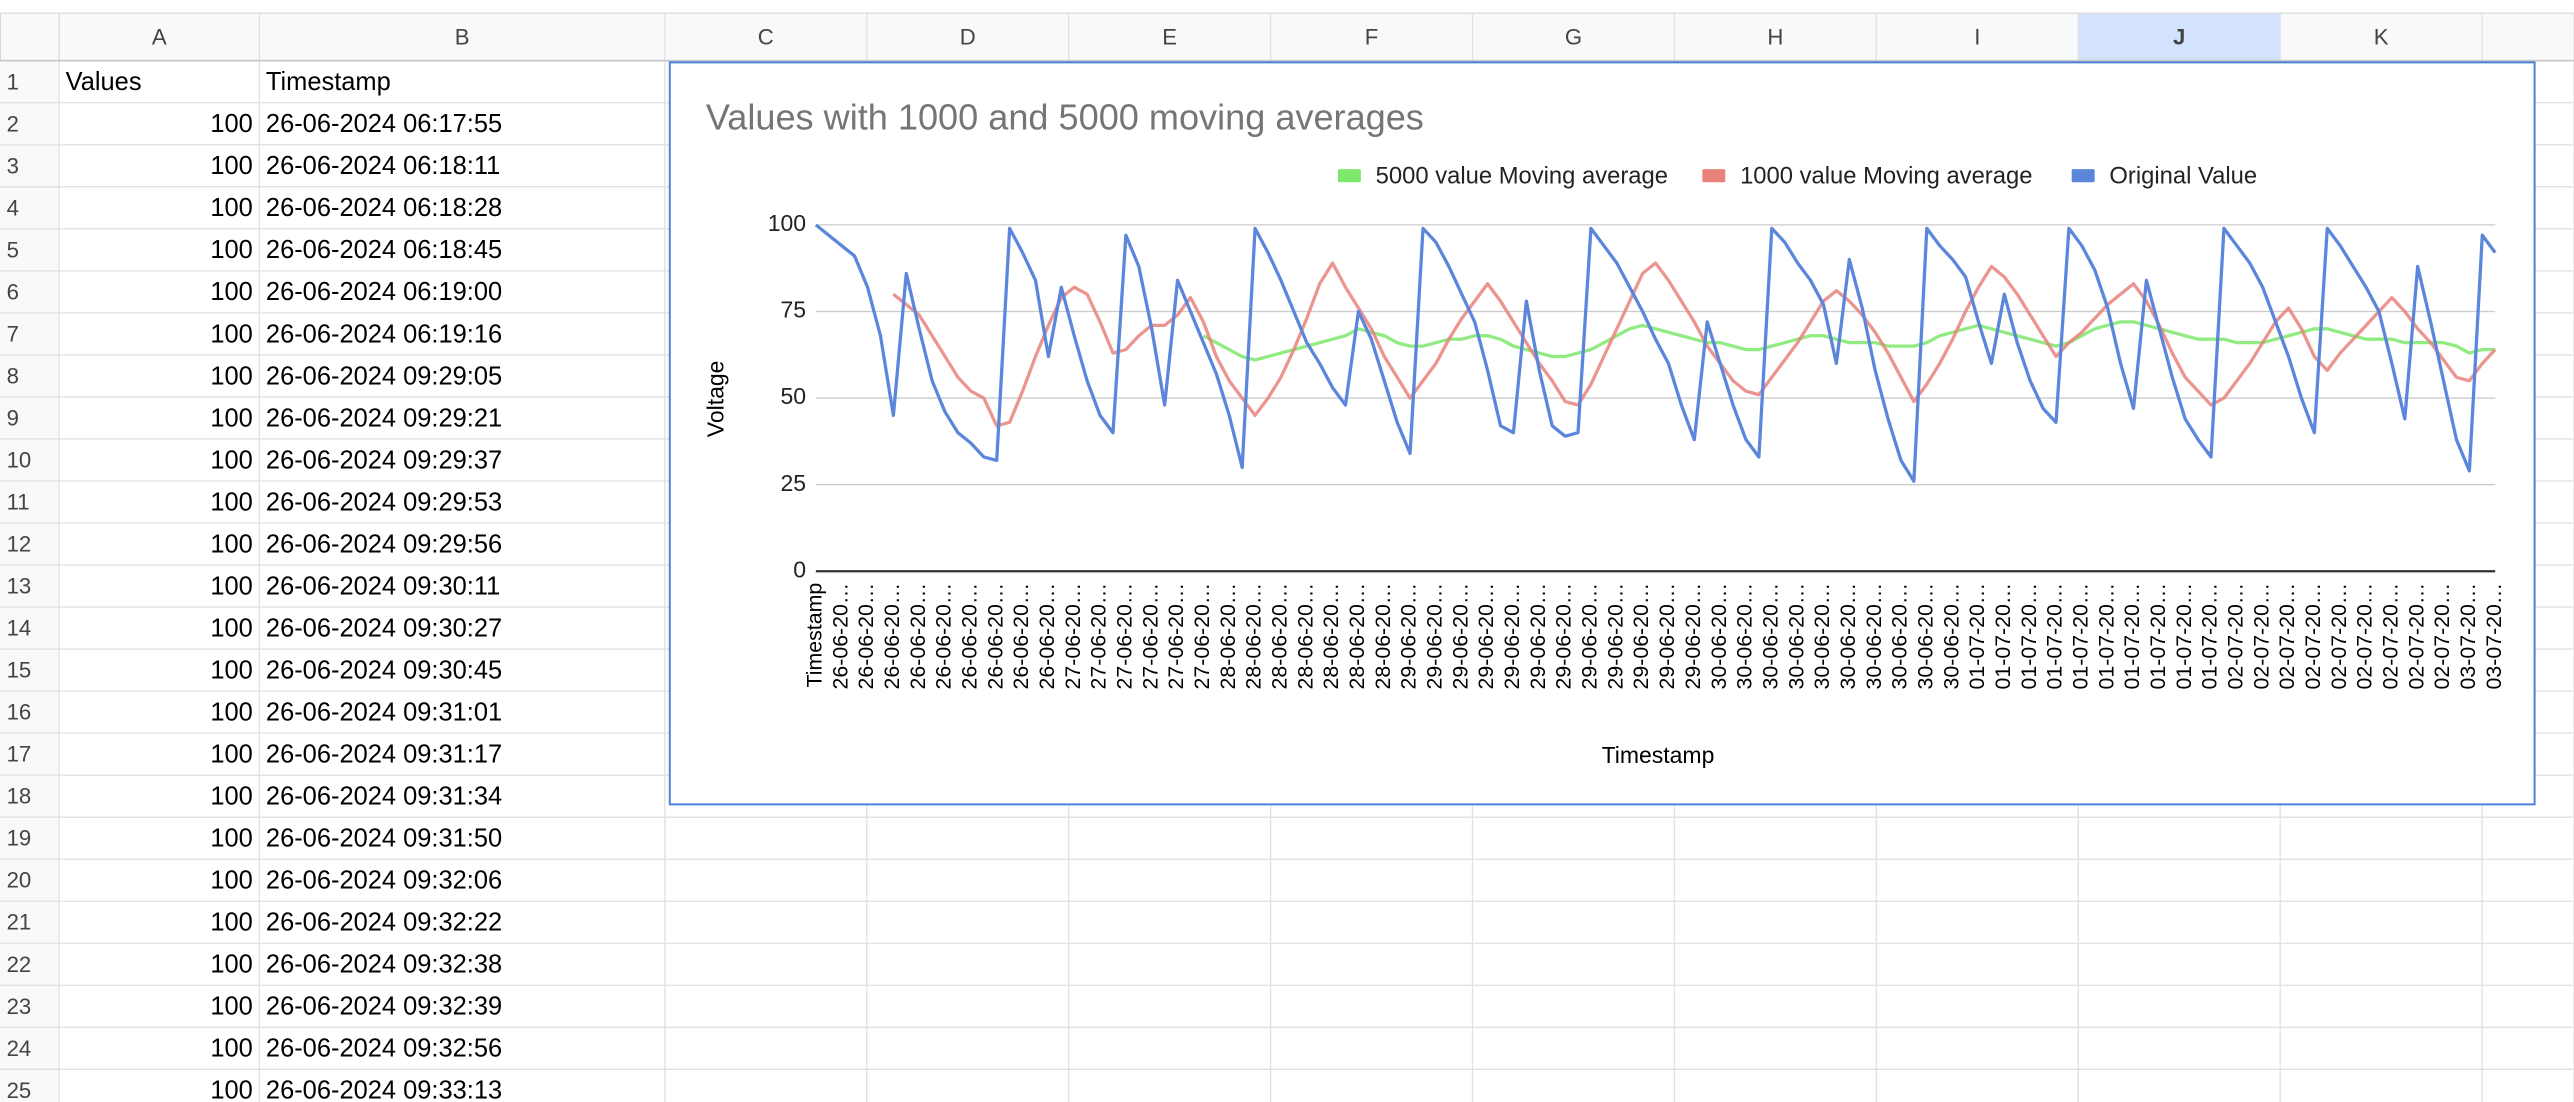 This screenshot has height=1102, width=2574. Describe the element at coordinates (19, 922) in the screenshot. I see `row-header: 21` at that location.